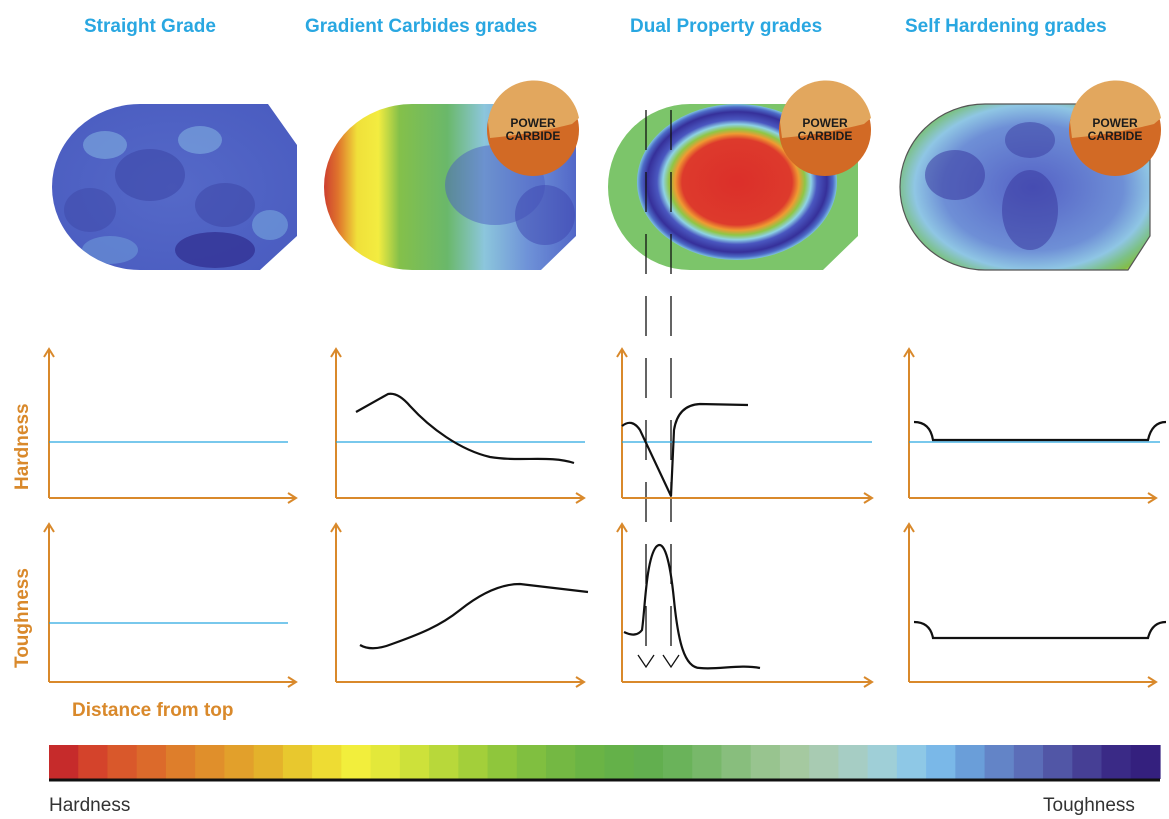 This screenshot has width=1169, height=819. Describe the element at coordinates (170, 425) in the screenshot. I see `hardness-graph-straight` at that location.